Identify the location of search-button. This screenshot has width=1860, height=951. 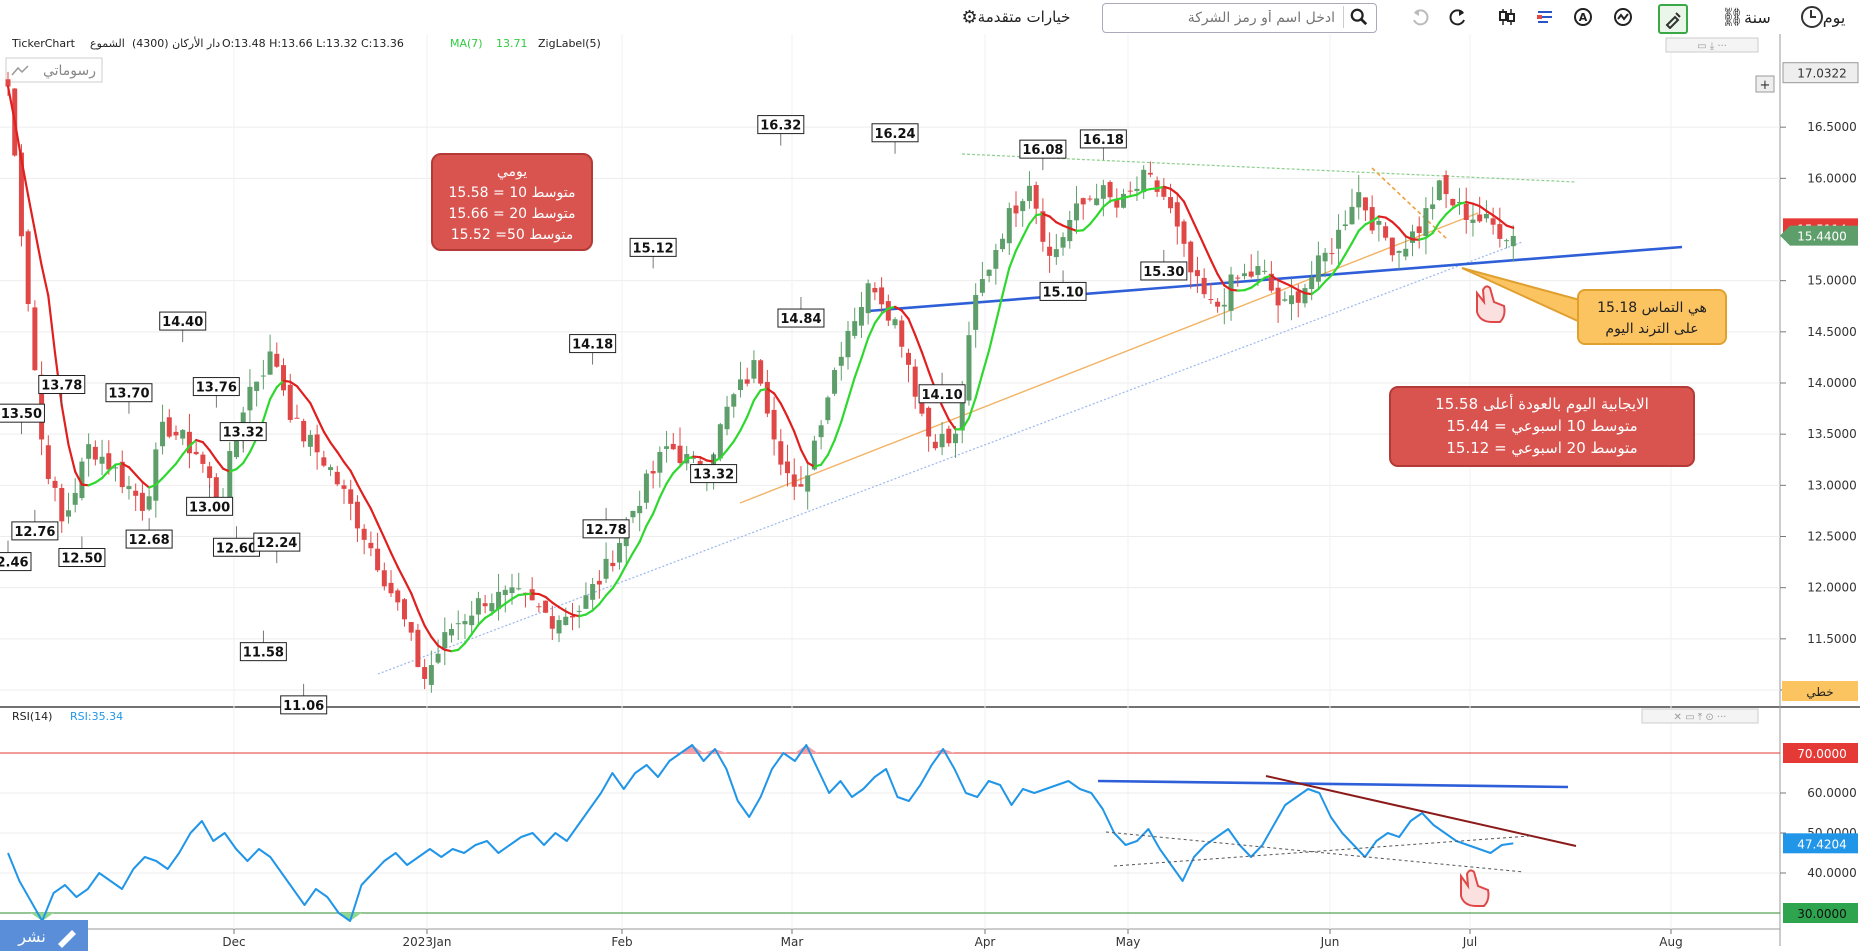
(1358, 17).